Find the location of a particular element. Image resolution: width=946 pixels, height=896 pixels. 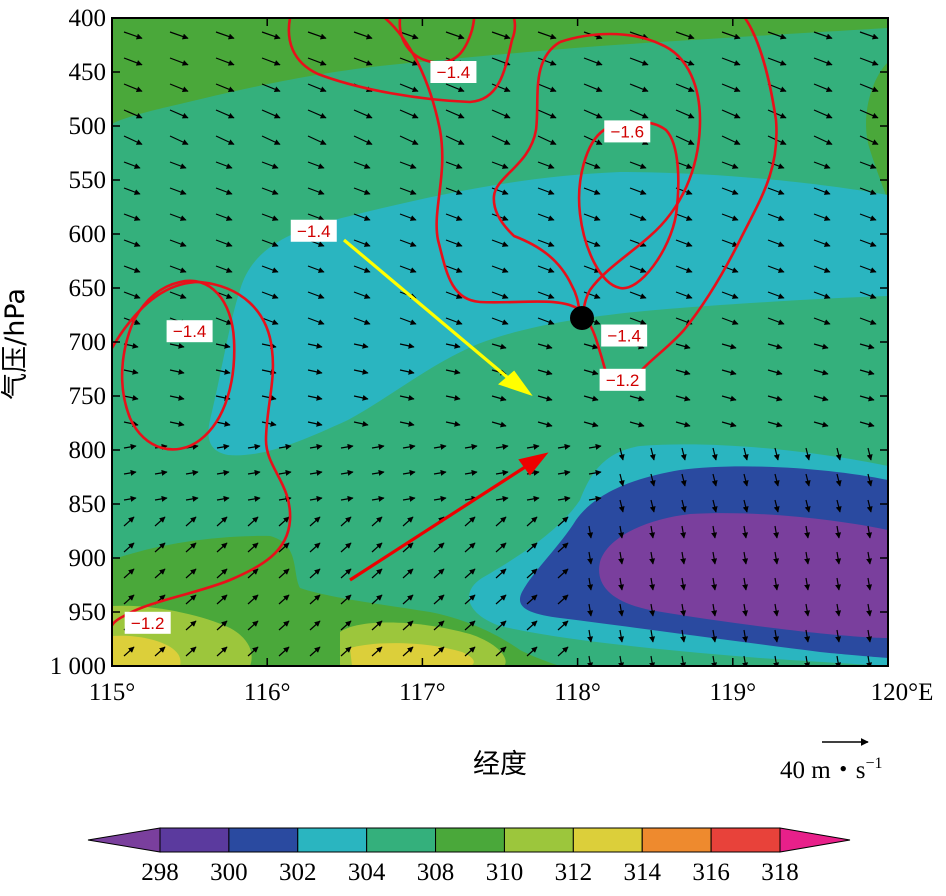

field-region-314-left is located at coordinates (146, 650).